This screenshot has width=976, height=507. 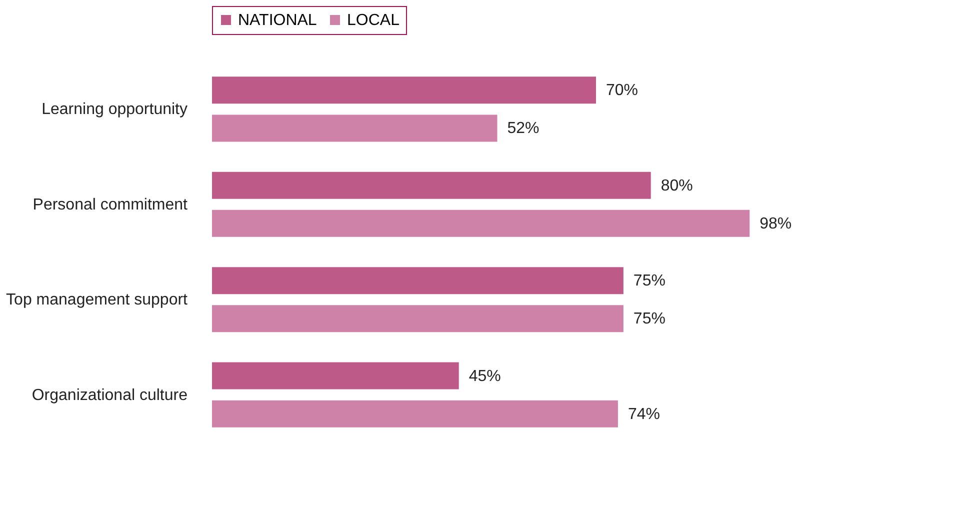 I want to click on data-label: 52%, so click(x=523, y=129).